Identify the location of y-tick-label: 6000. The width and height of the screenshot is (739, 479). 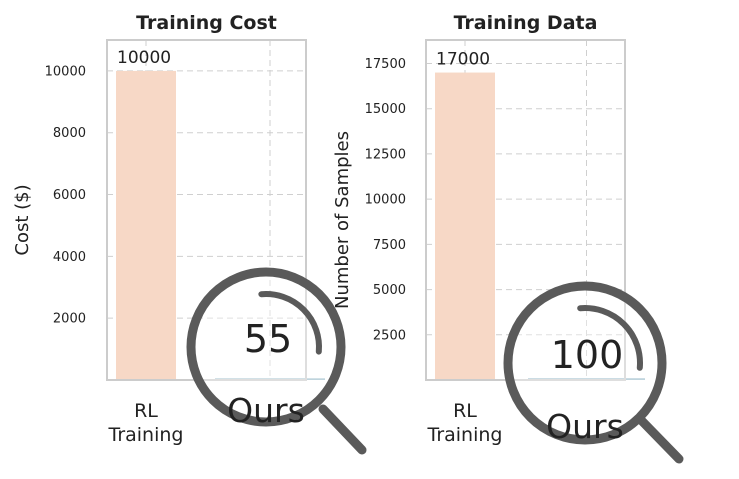
(69, 195).